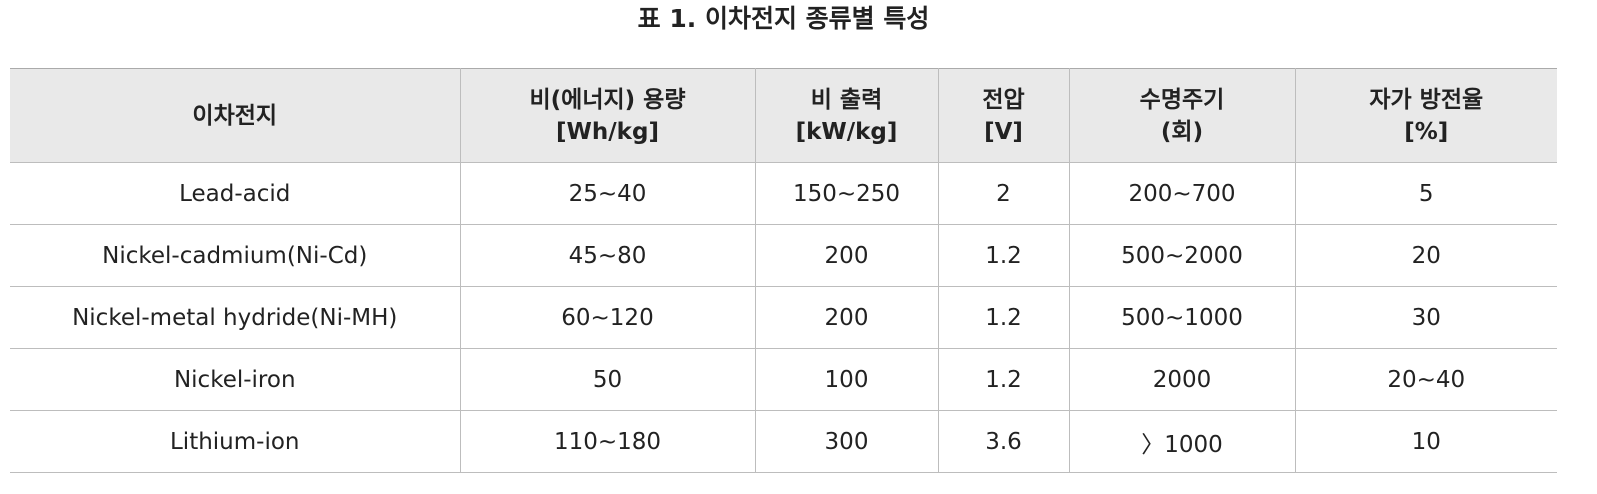  What do you see at coordinates (846, 441) in the screenshot?
I see `table-cell: 300` at bounding box center [846, 441].